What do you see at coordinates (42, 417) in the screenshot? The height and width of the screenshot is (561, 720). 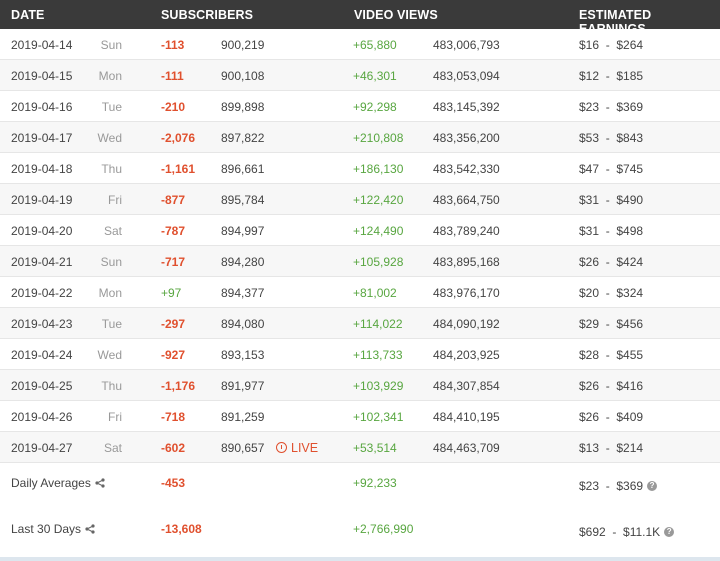 I see `date-cell: 2019-04-26` at bounding box center [42, 417].